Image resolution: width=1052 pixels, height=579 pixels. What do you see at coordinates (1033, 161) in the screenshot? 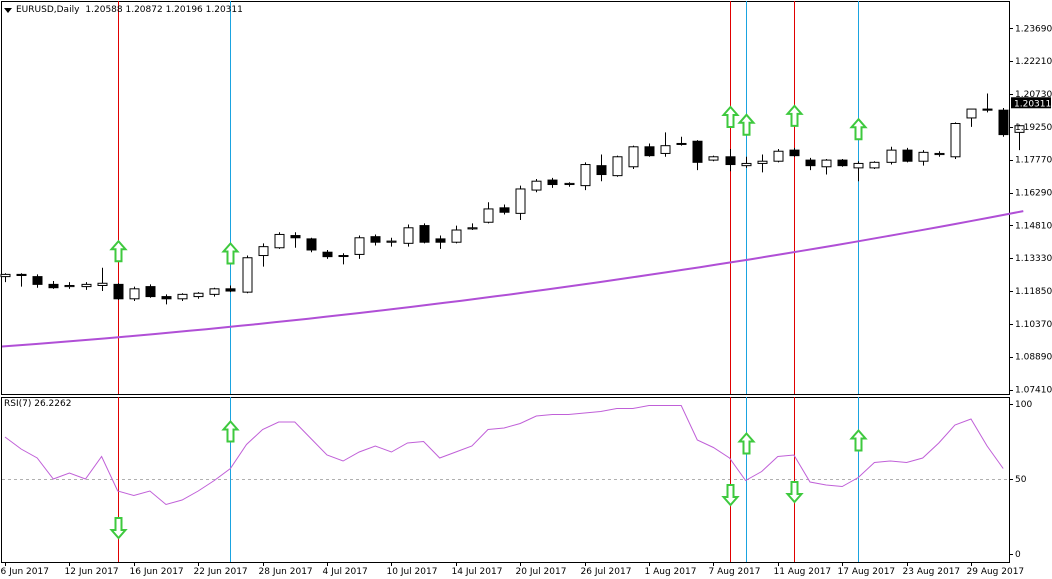
I see `price-axis-label: 1.17770` at bounding box center [1033, 161].